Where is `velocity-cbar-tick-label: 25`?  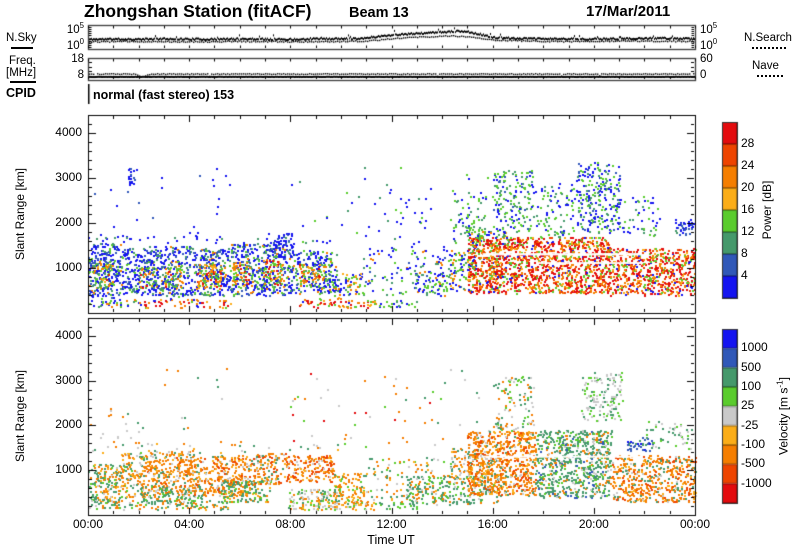
velocity-cbar-tick-label: 25 is located at coordinates (748, 405).